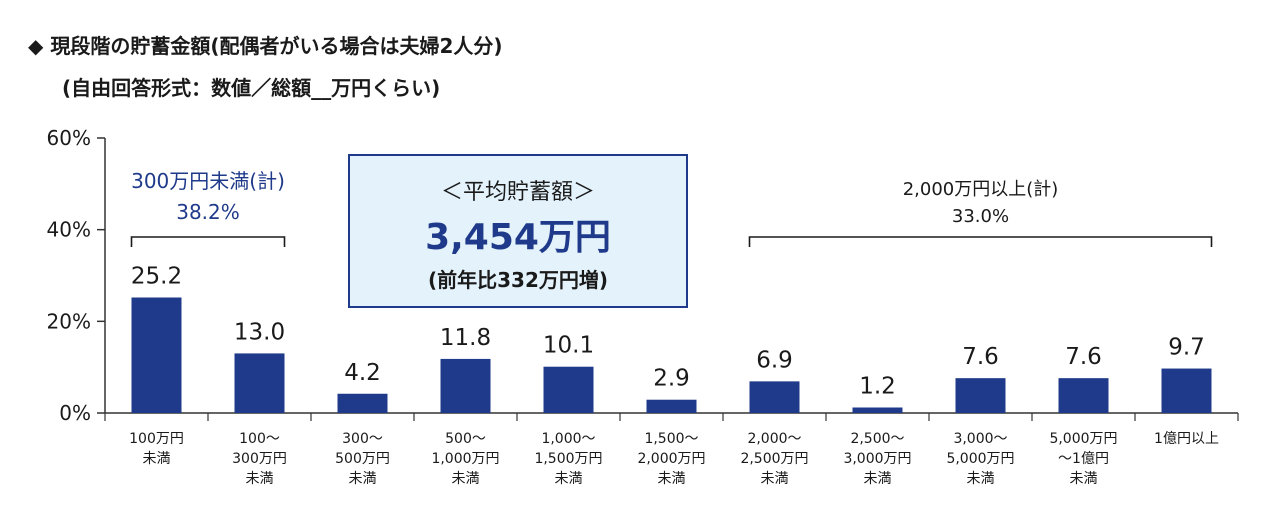 Image resolution: width=1266 pixels, height=521 pixels. I want to click on average-change: (前年比332万円増), so click(518, 280).